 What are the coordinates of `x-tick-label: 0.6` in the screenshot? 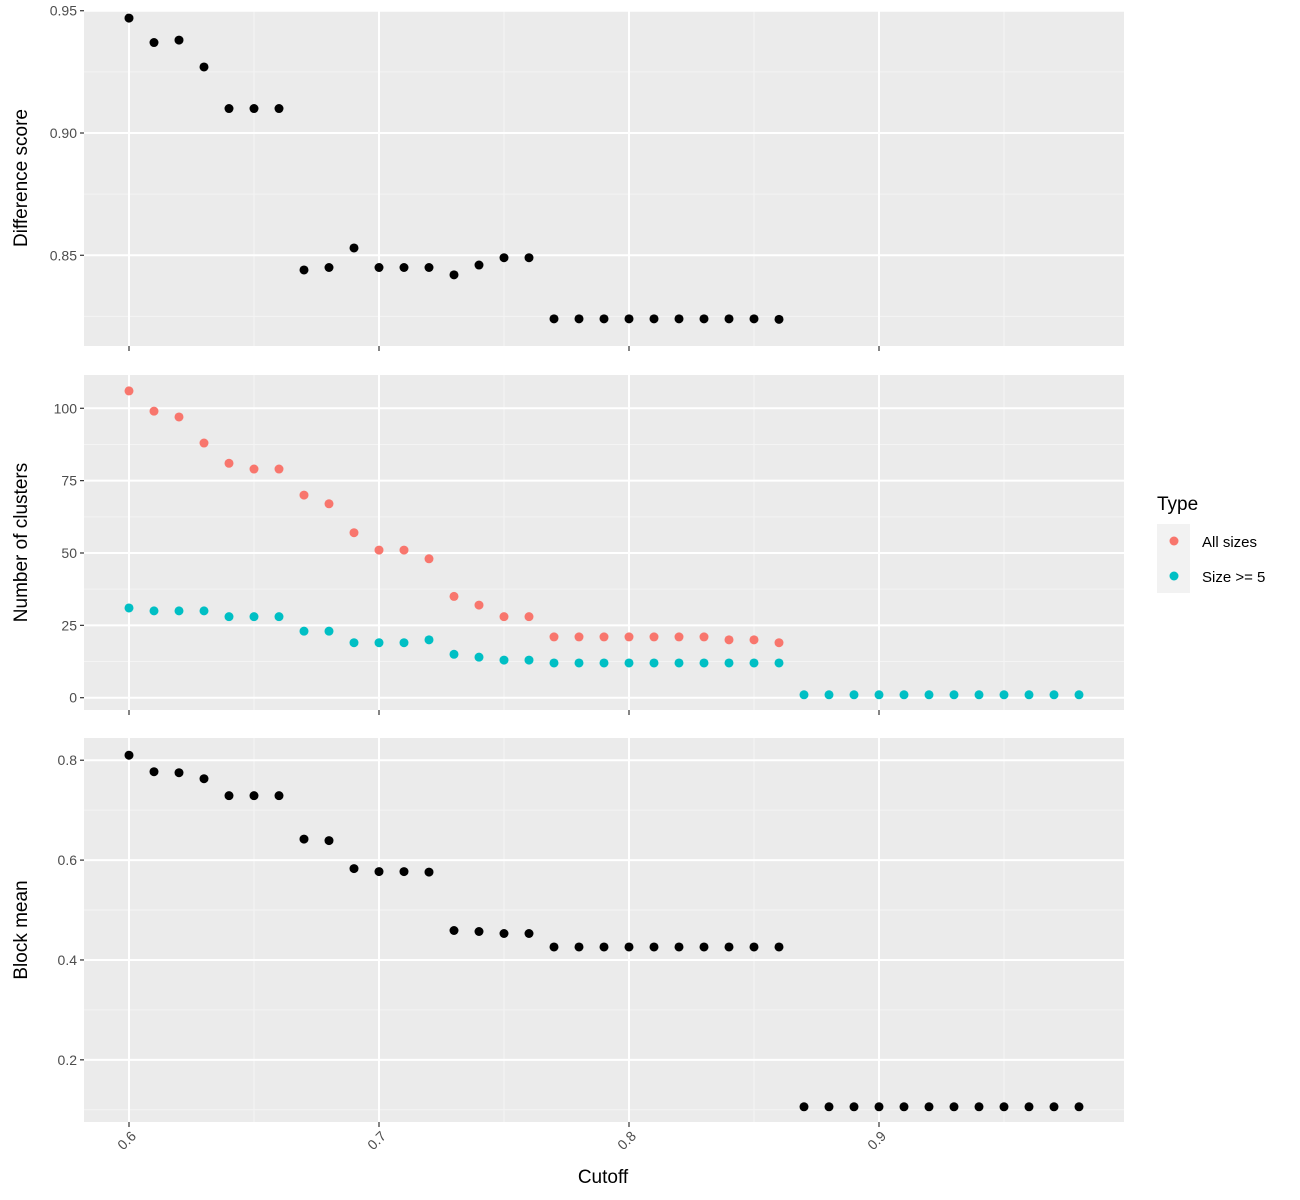 It's located at (126, 1140).